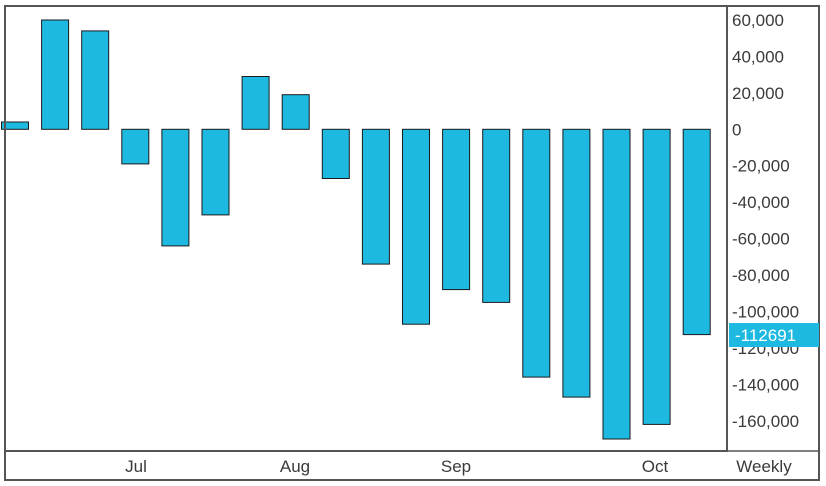 This screenshot has height=486, width=826. I want to click on last-value-tag-bg, so click(774, 335).